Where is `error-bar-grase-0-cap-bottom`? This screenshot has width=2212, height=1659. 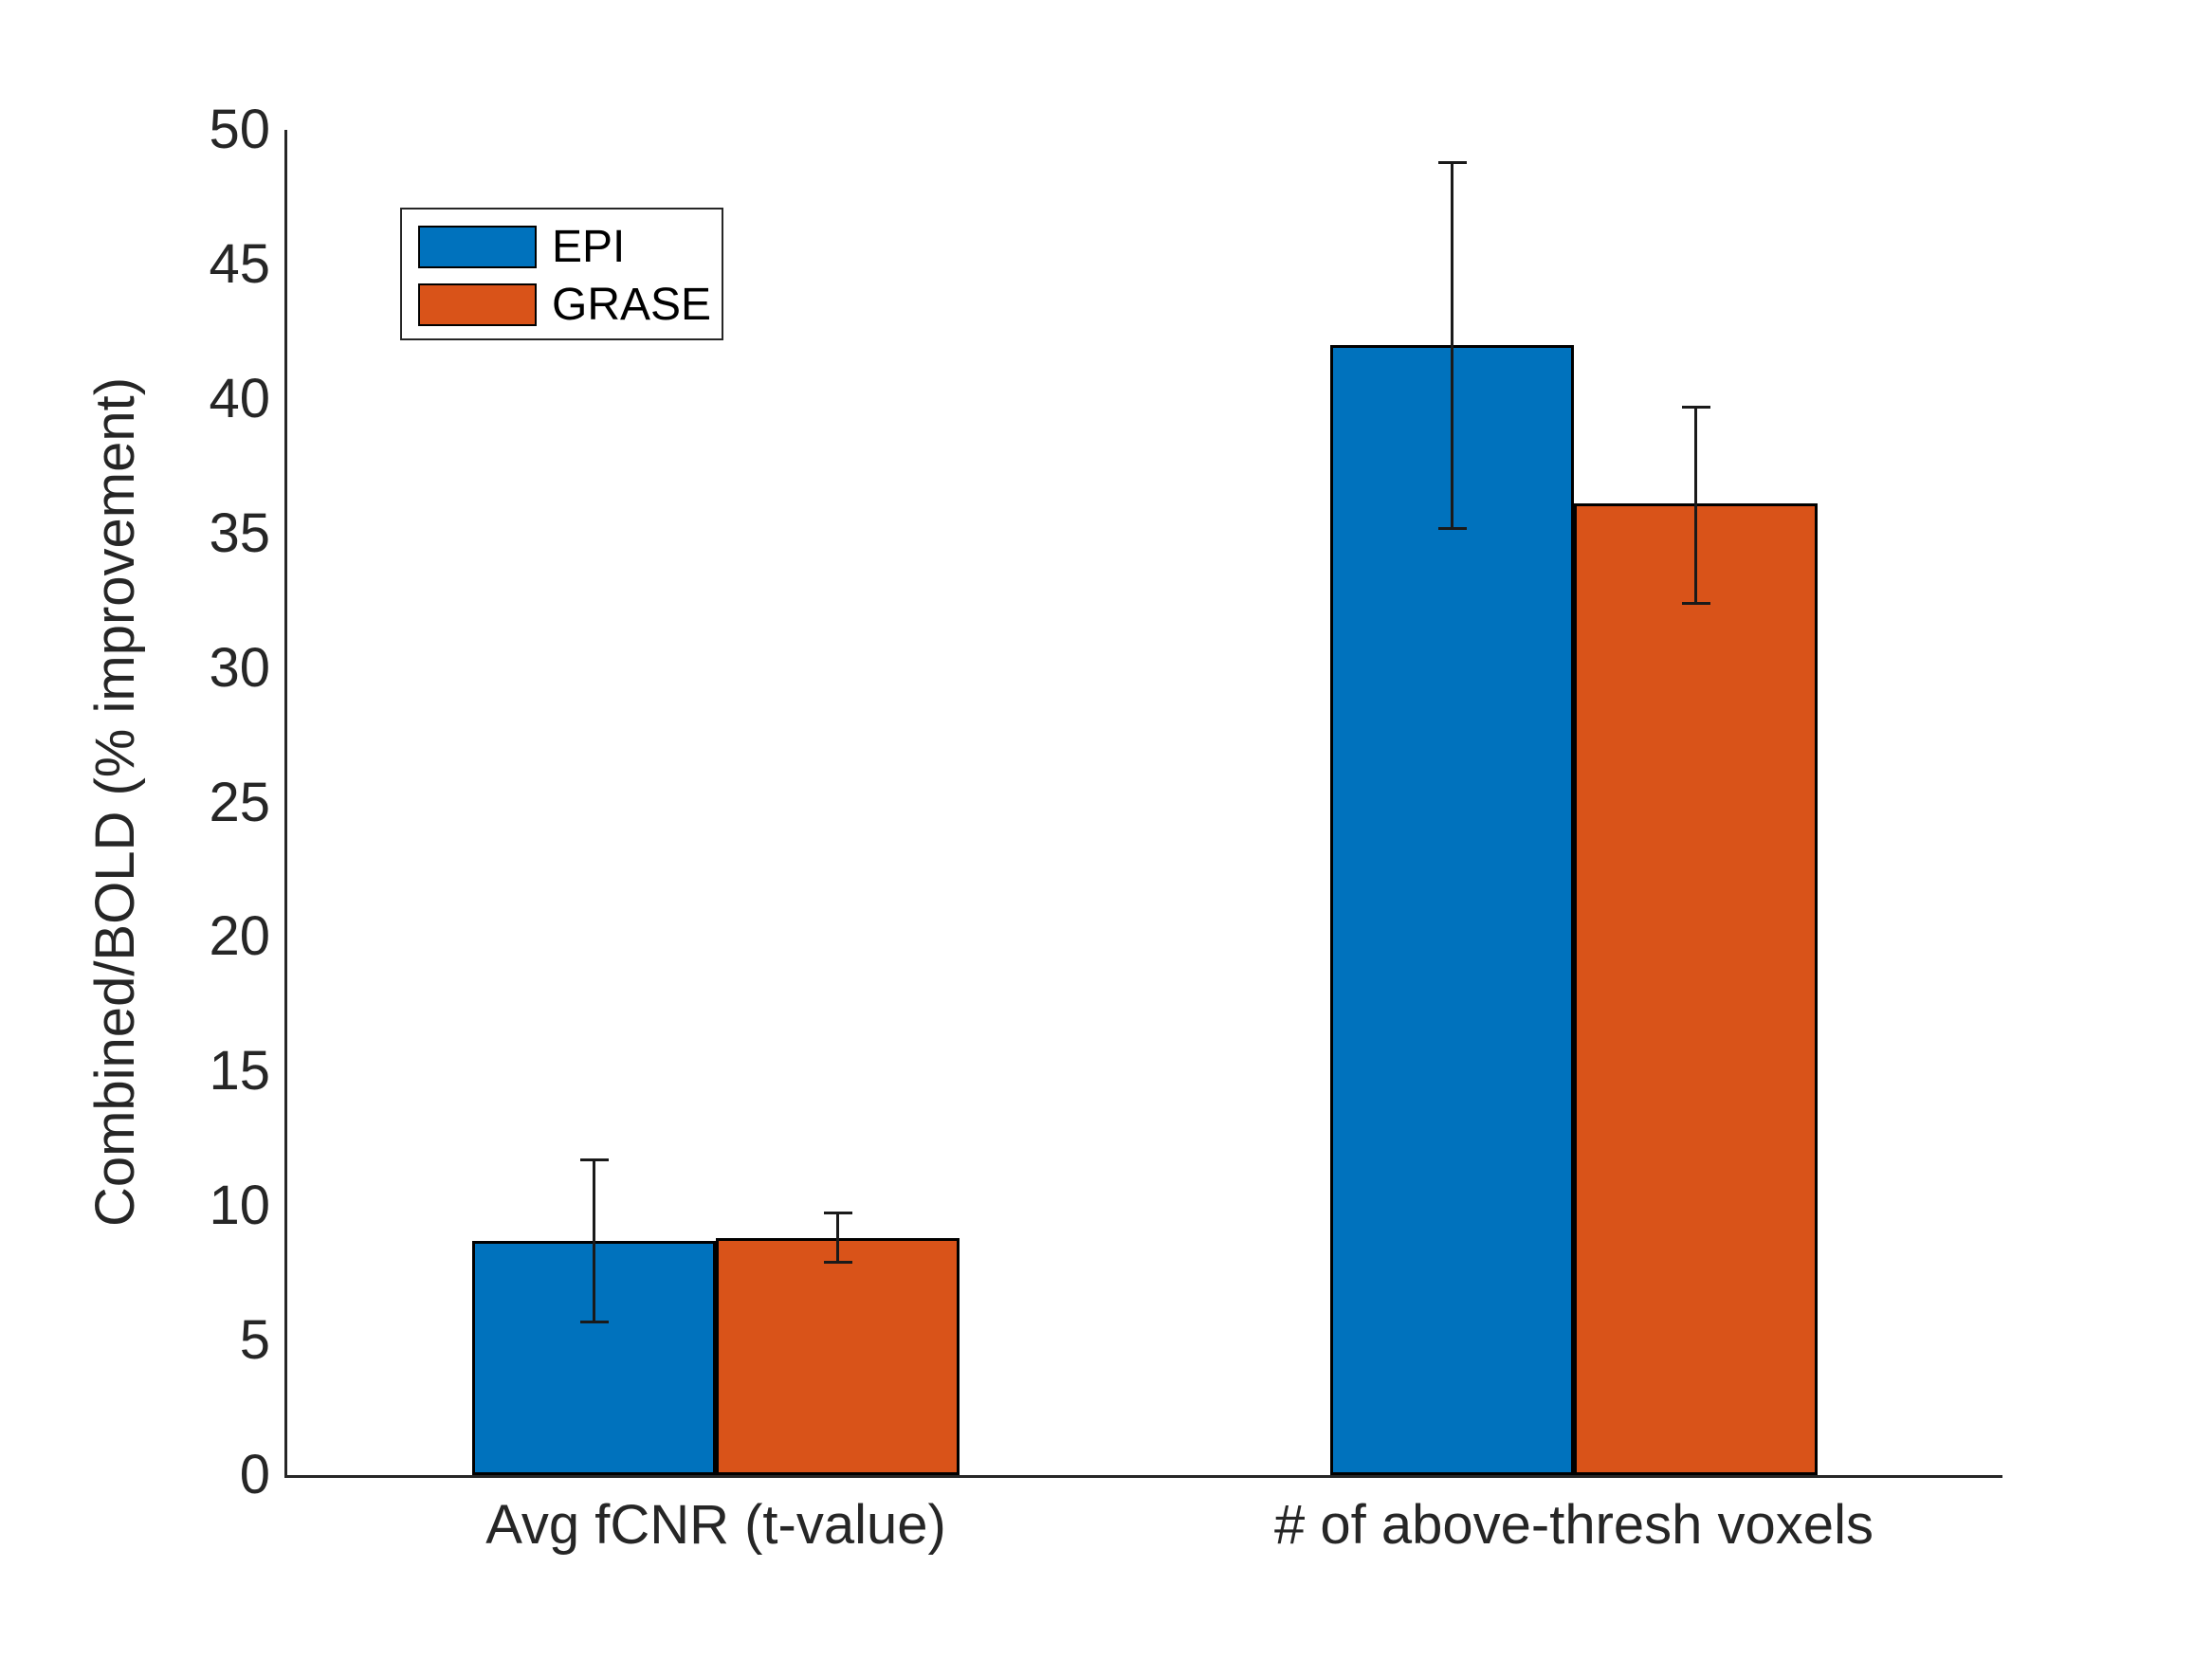 error-bar-grase-0-cap-bottom is located at coordinates (837, 1263).